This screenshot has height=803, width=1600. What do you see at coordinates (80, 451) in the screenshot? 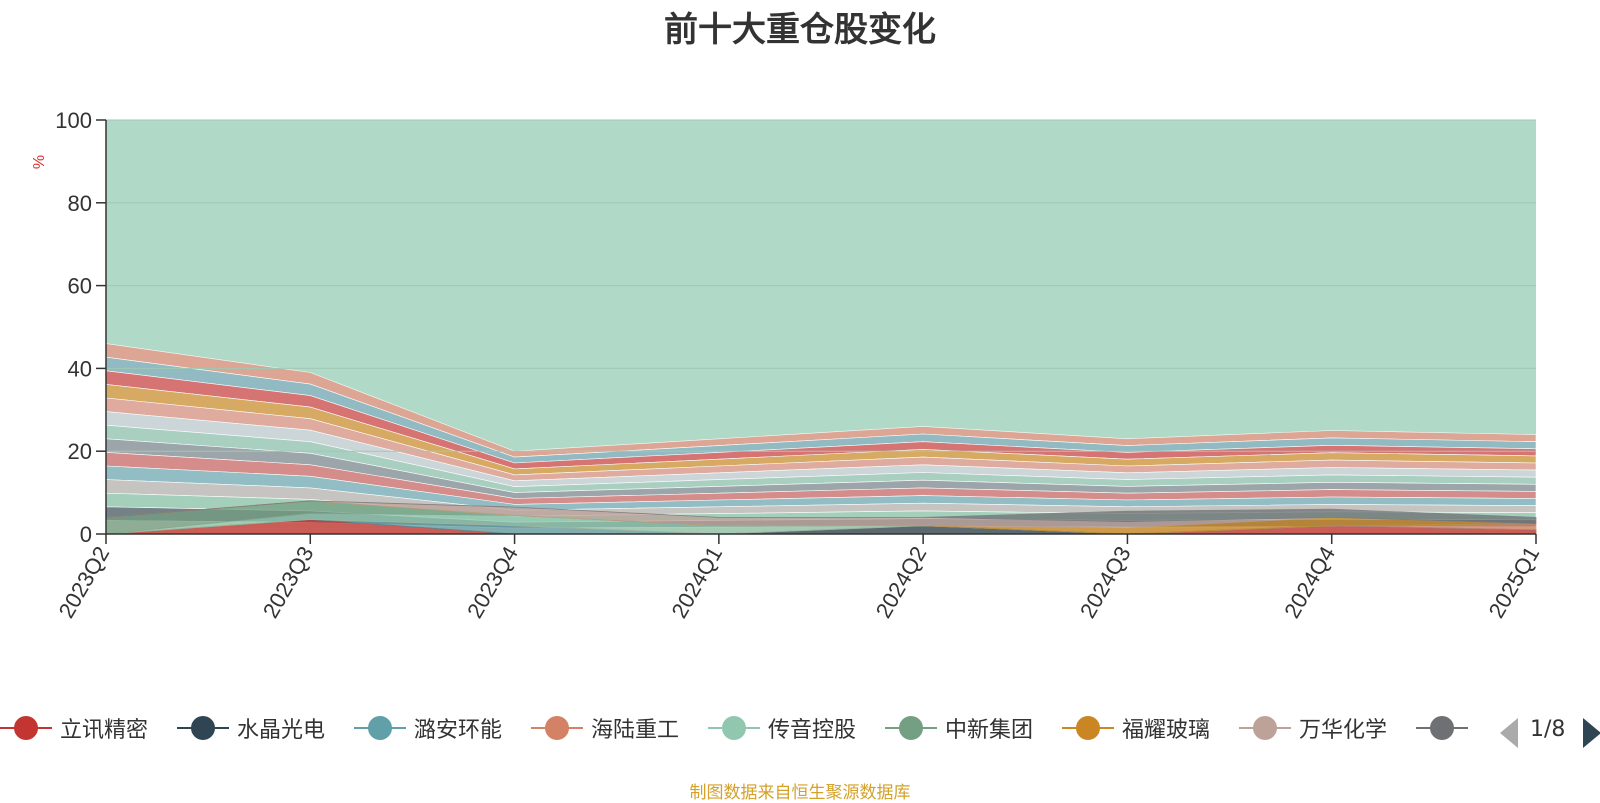
I see `y-tick-label: 20` at bounding box center [80, 451].